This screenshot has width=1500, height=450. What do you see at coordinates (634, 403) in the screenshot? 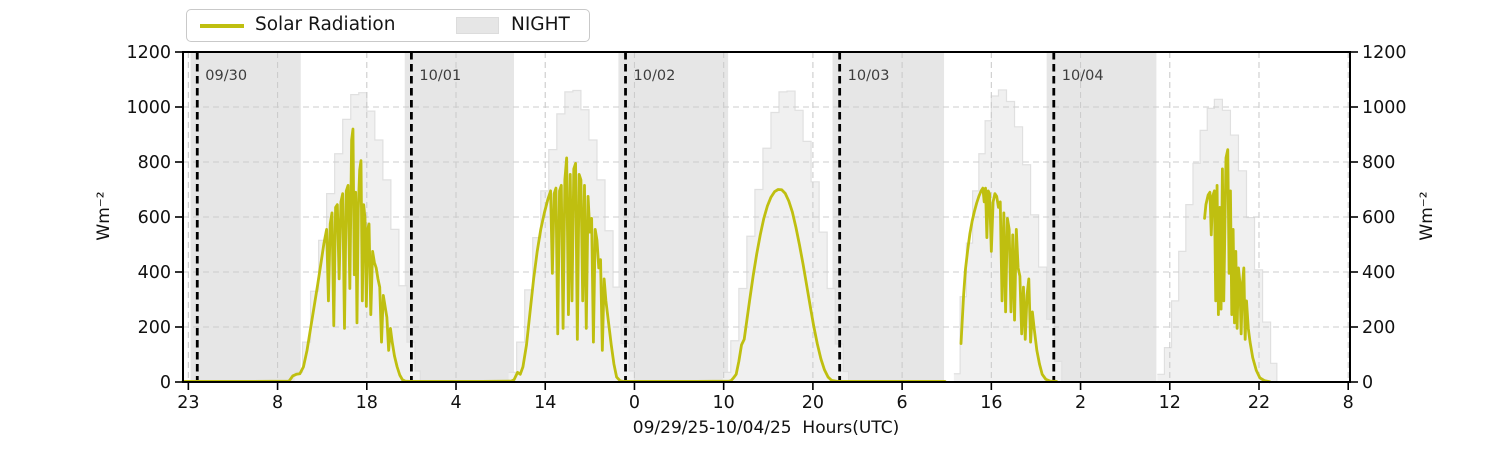
I see `x-tick-label: 0` at bounding box center [634, 403].